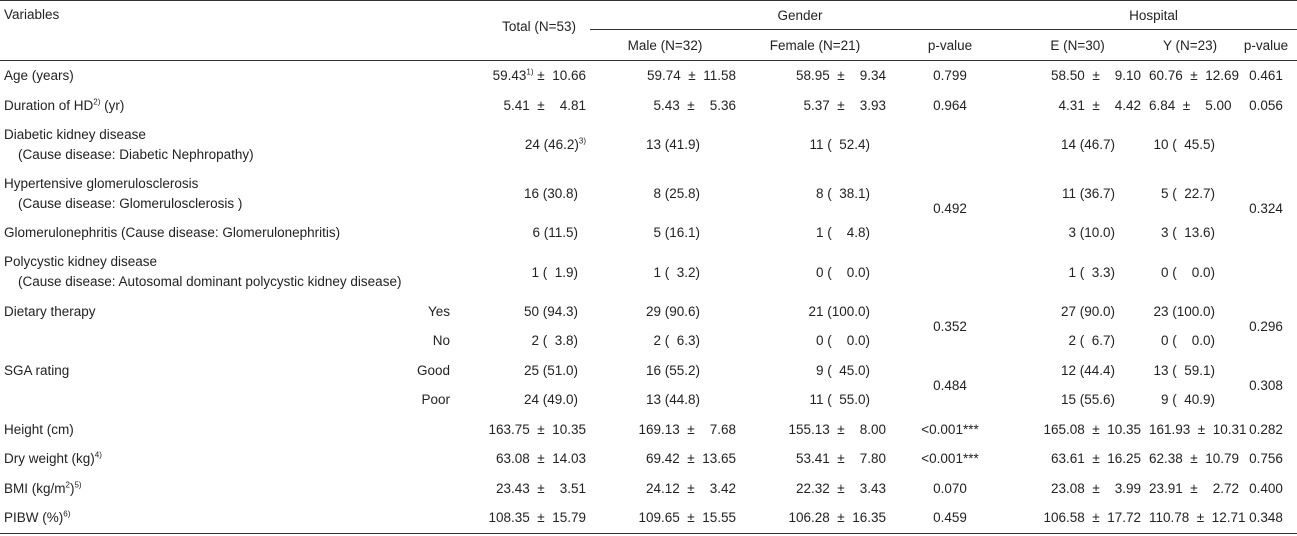  I want to click on table-row: Glomerulonephritis (Cause disease, so click(648, 233).